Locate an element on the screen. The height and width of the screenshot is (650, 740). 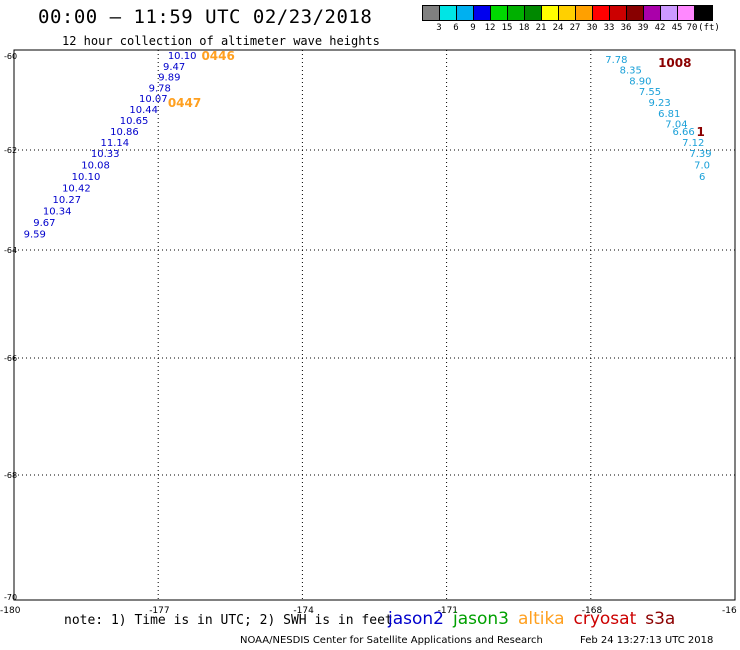
jason2-wave-label: 11.14 is located at coordinates (115, 143).